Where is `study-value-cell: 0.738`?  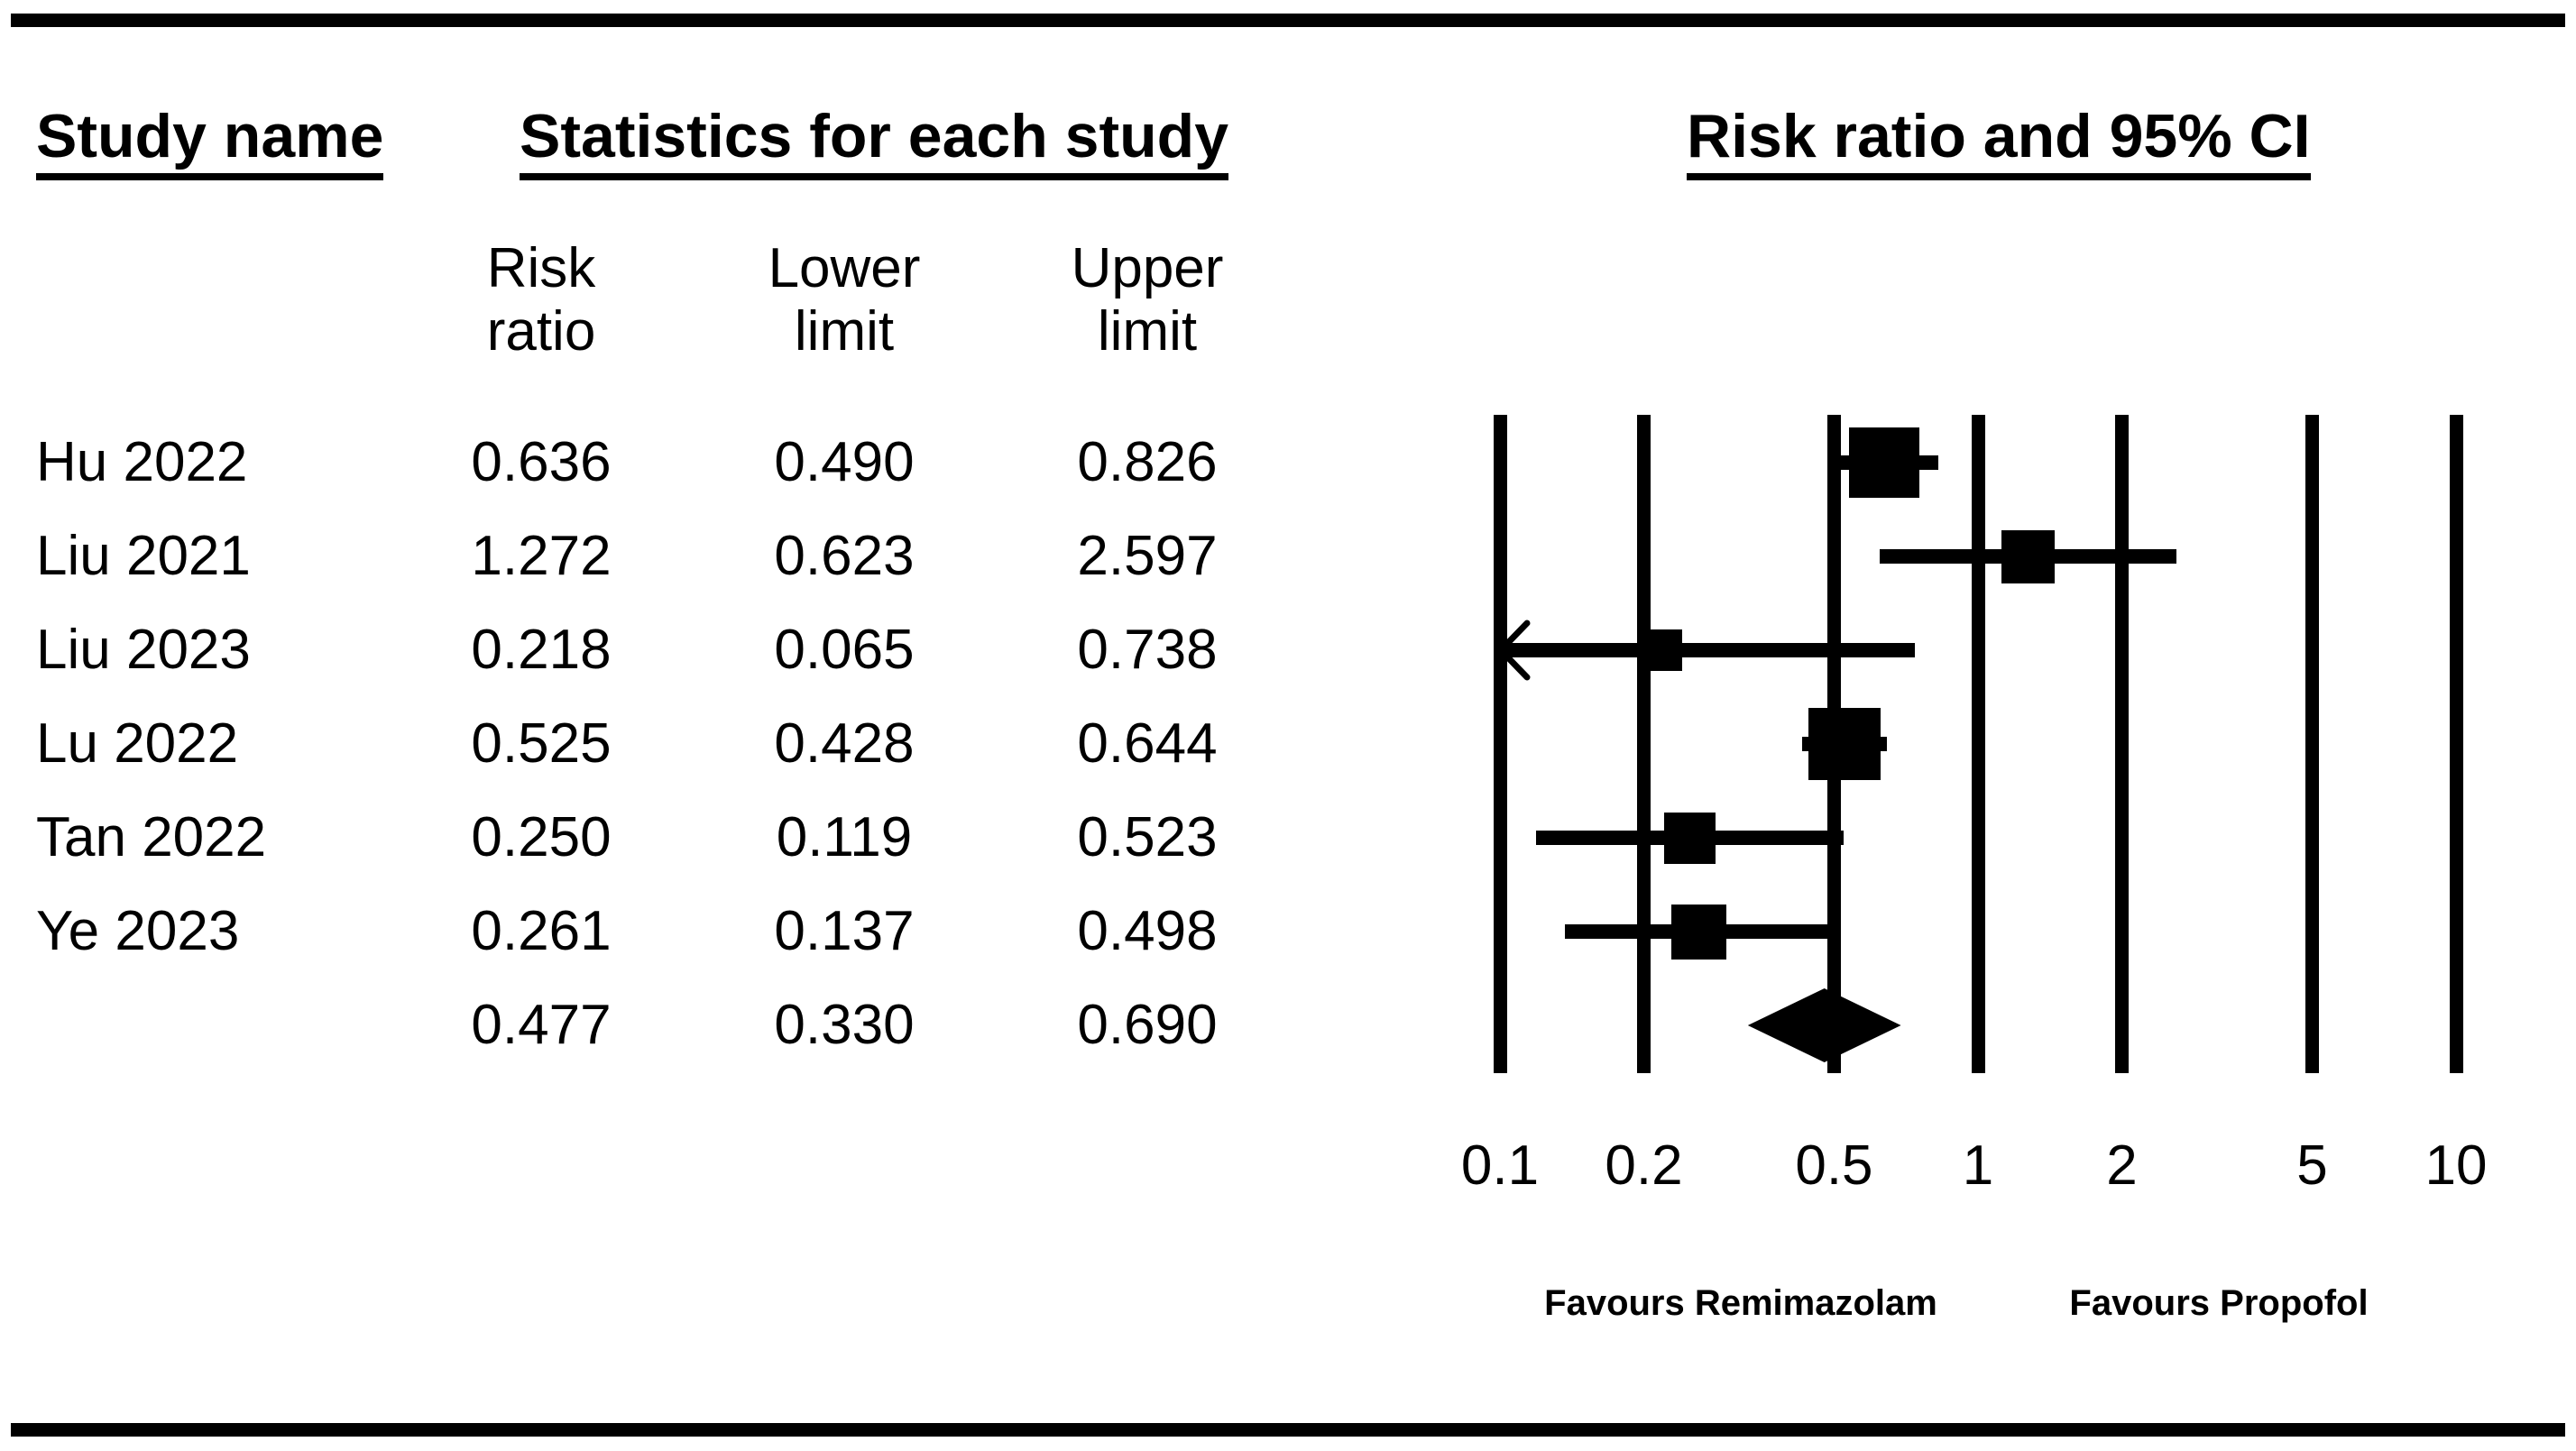 study-value-cell: 0.738 is located at coordinates (1147, 650).